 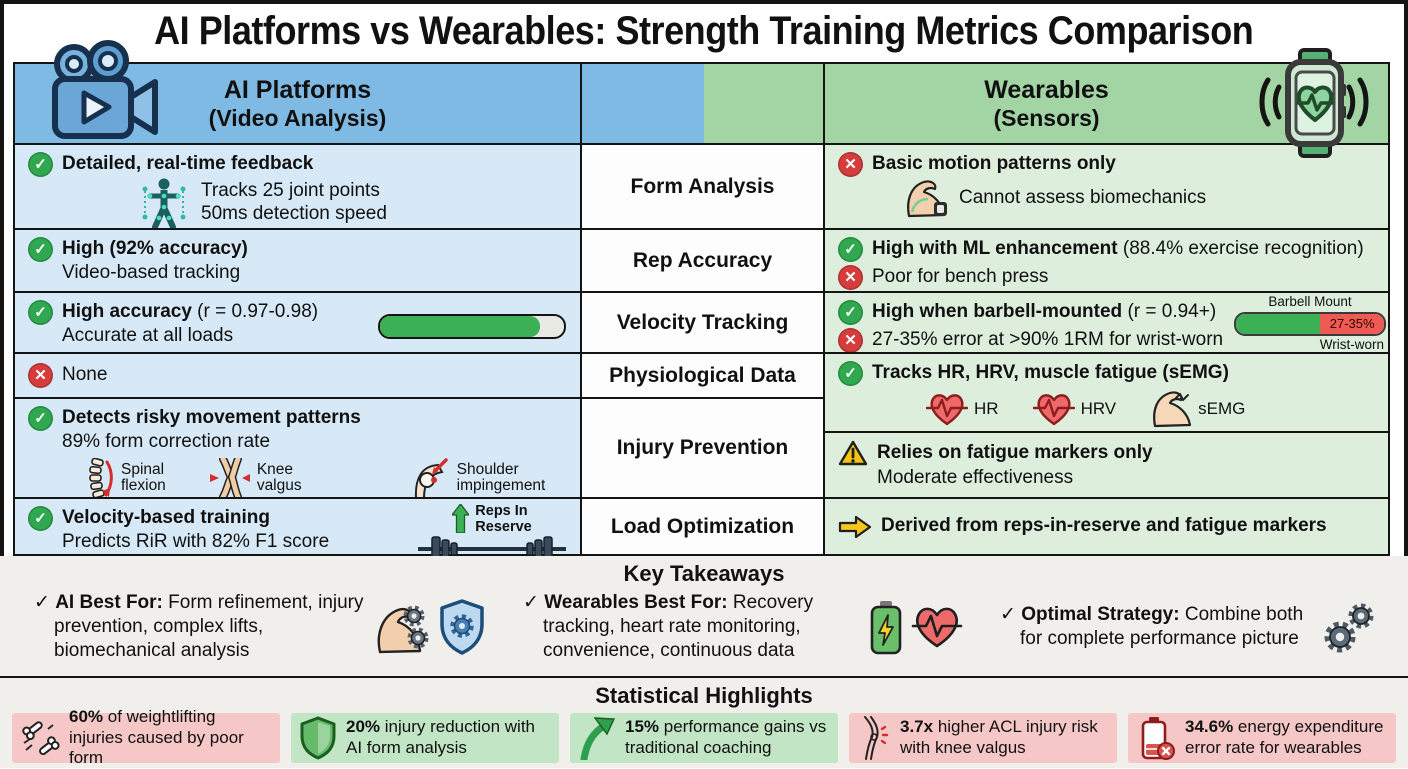 I want to click on body-pose-icon, so click(x=164, y=203).